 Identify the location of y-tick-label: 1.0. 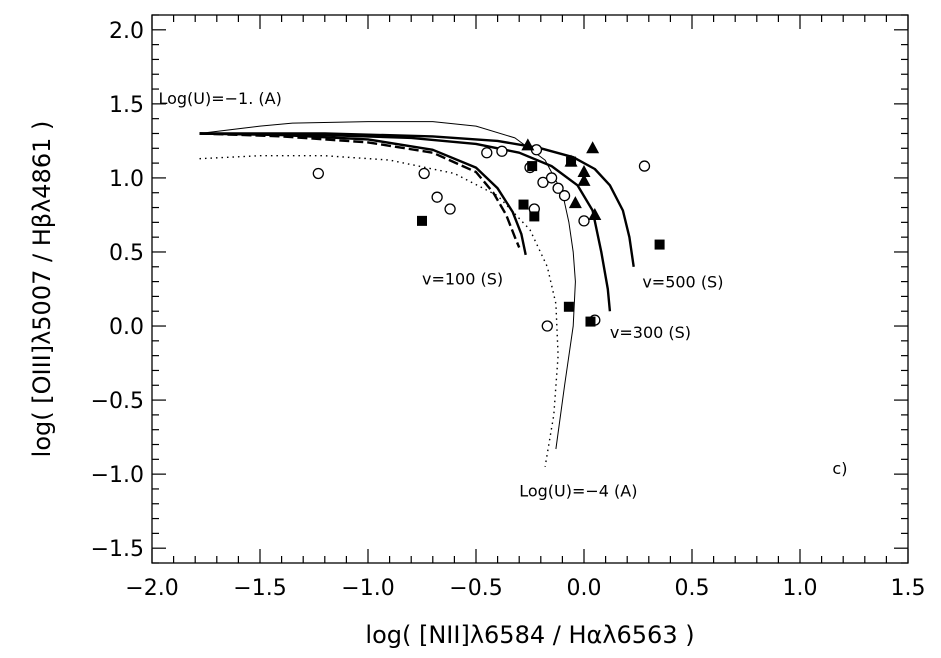
(126, 179).